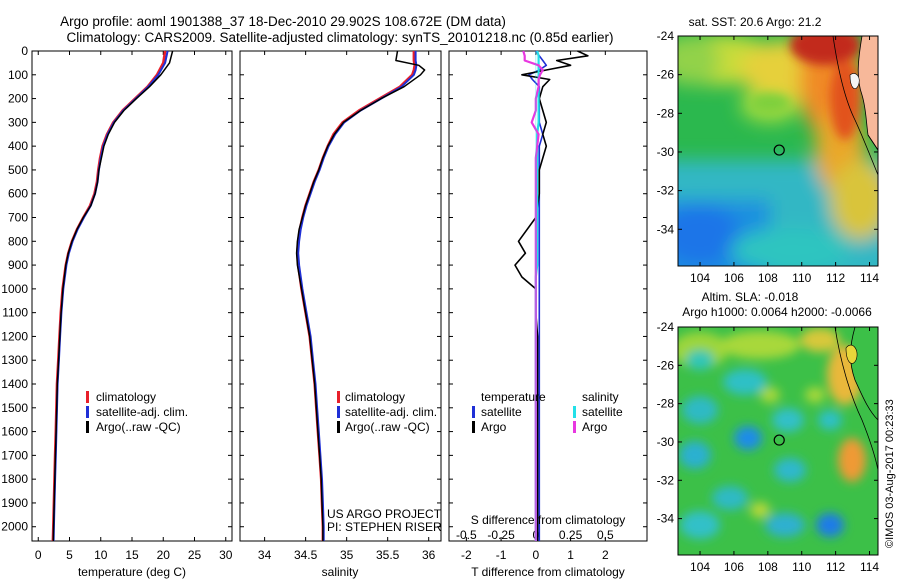 The height and width of the screenshot is (580, 900). What do you see at coordinates (605, 535) in the screenshot?
I see `s-diff-tick-label: 0.5` at bounding box center [605, 535].